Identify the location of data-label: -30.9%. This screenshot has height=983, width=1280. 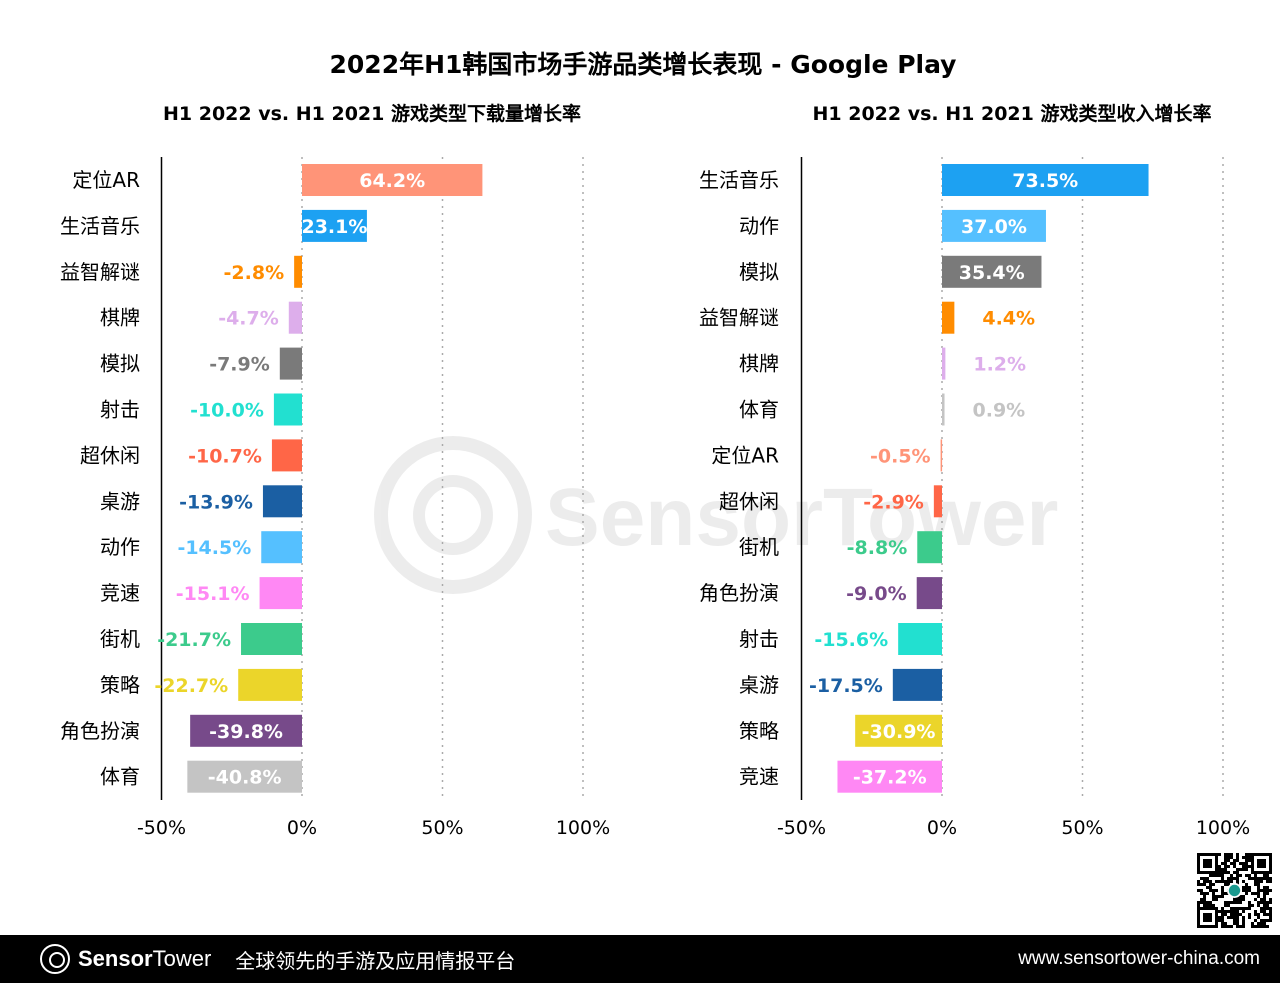
(899, 732).